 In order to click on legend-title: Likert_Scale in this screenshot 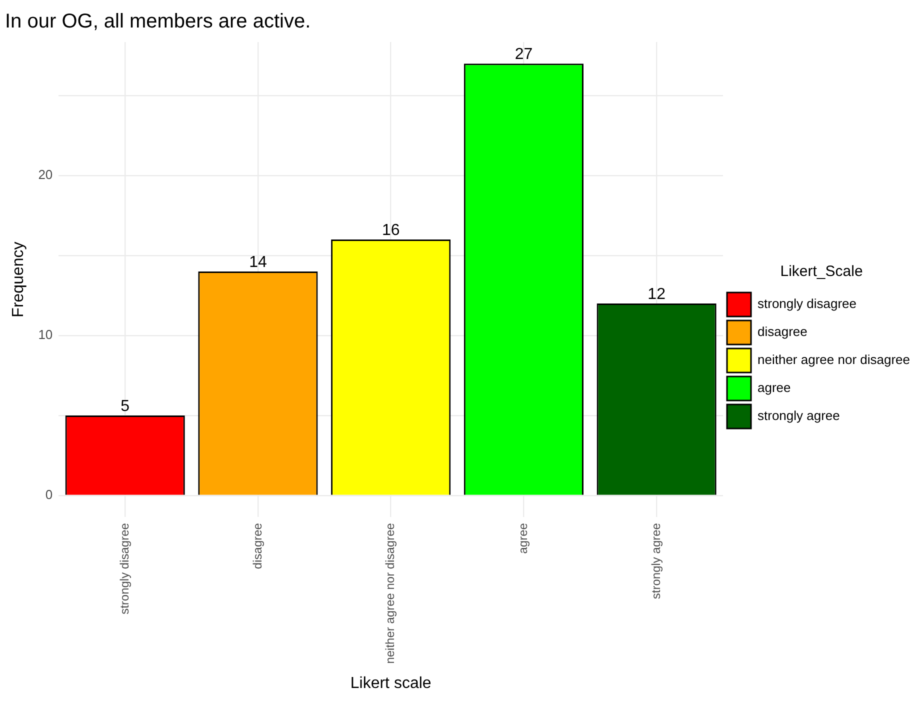, I will do `click(821, 271)`.